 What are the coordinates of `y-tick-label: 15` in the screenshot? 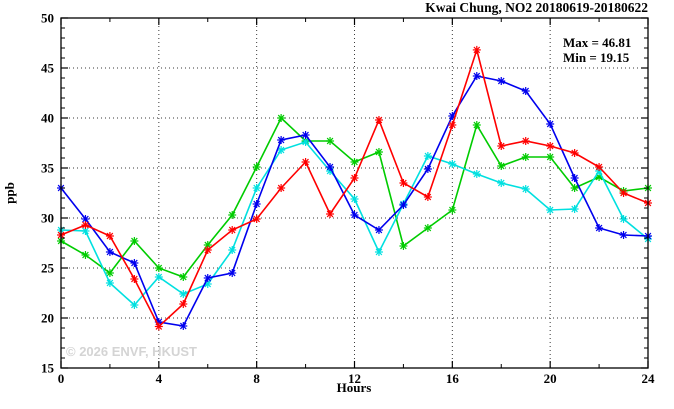 It's located at (48, 368).